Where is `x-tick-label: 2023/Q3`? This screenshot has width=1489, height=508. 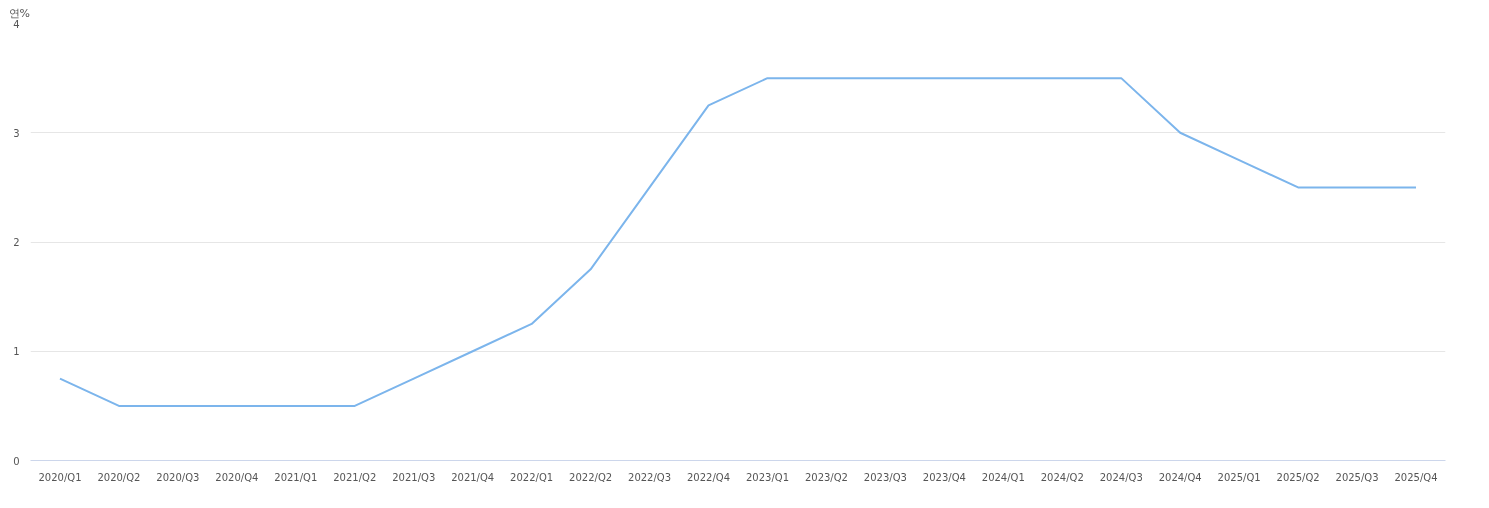
x-tick-label: 2023/Q3 is located at coordinates (885, 477).